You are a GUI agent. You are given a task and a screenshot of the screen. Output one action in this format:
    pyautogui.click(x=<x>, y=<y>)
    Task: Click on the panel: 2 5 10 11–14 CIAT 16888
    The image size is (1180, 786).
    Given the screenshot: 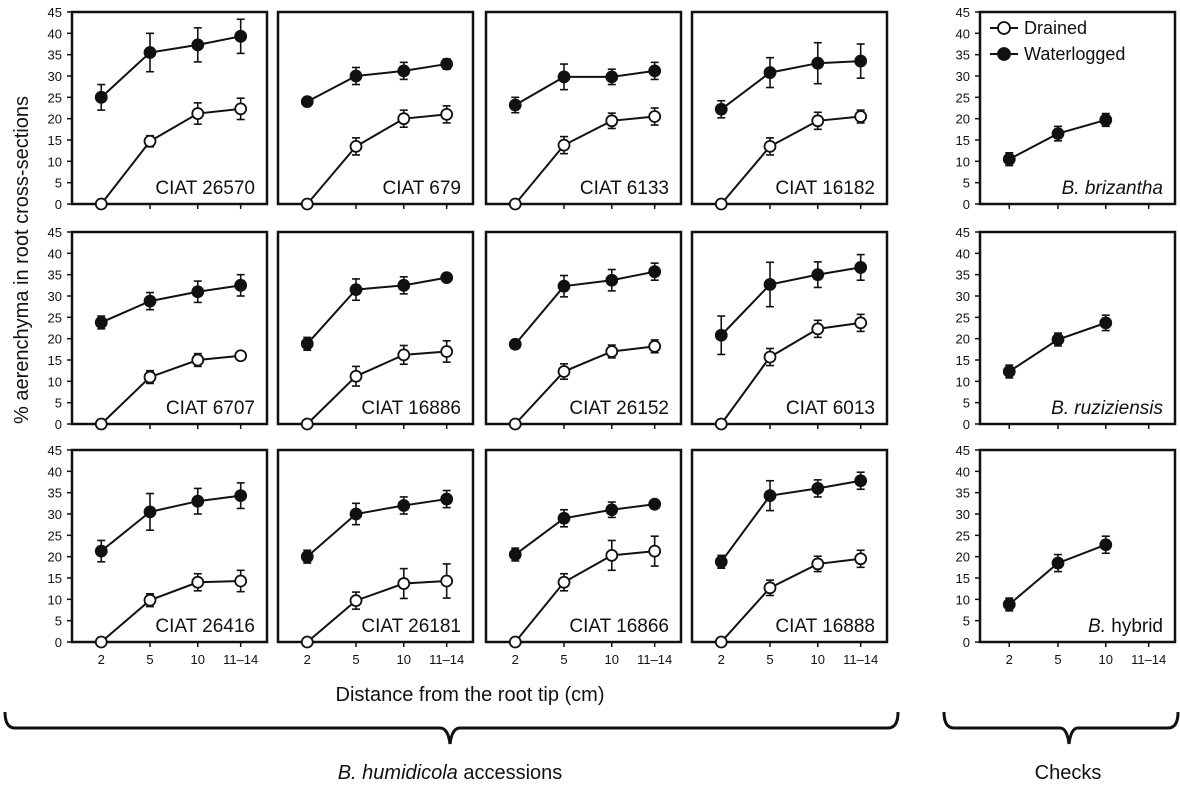 What is the action you would take?
    pyautogui.click(x=789, y=557)
    